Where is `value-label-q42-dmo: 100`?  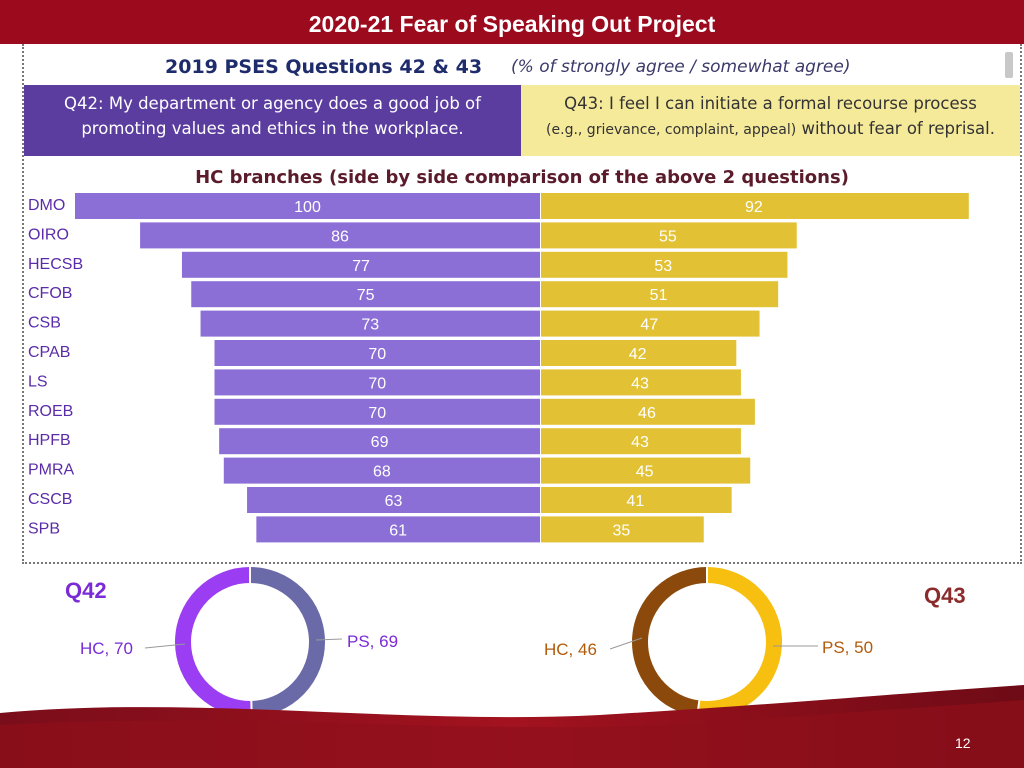
value-label-q42-dmo: 100 is located at coordinates (307, 207).